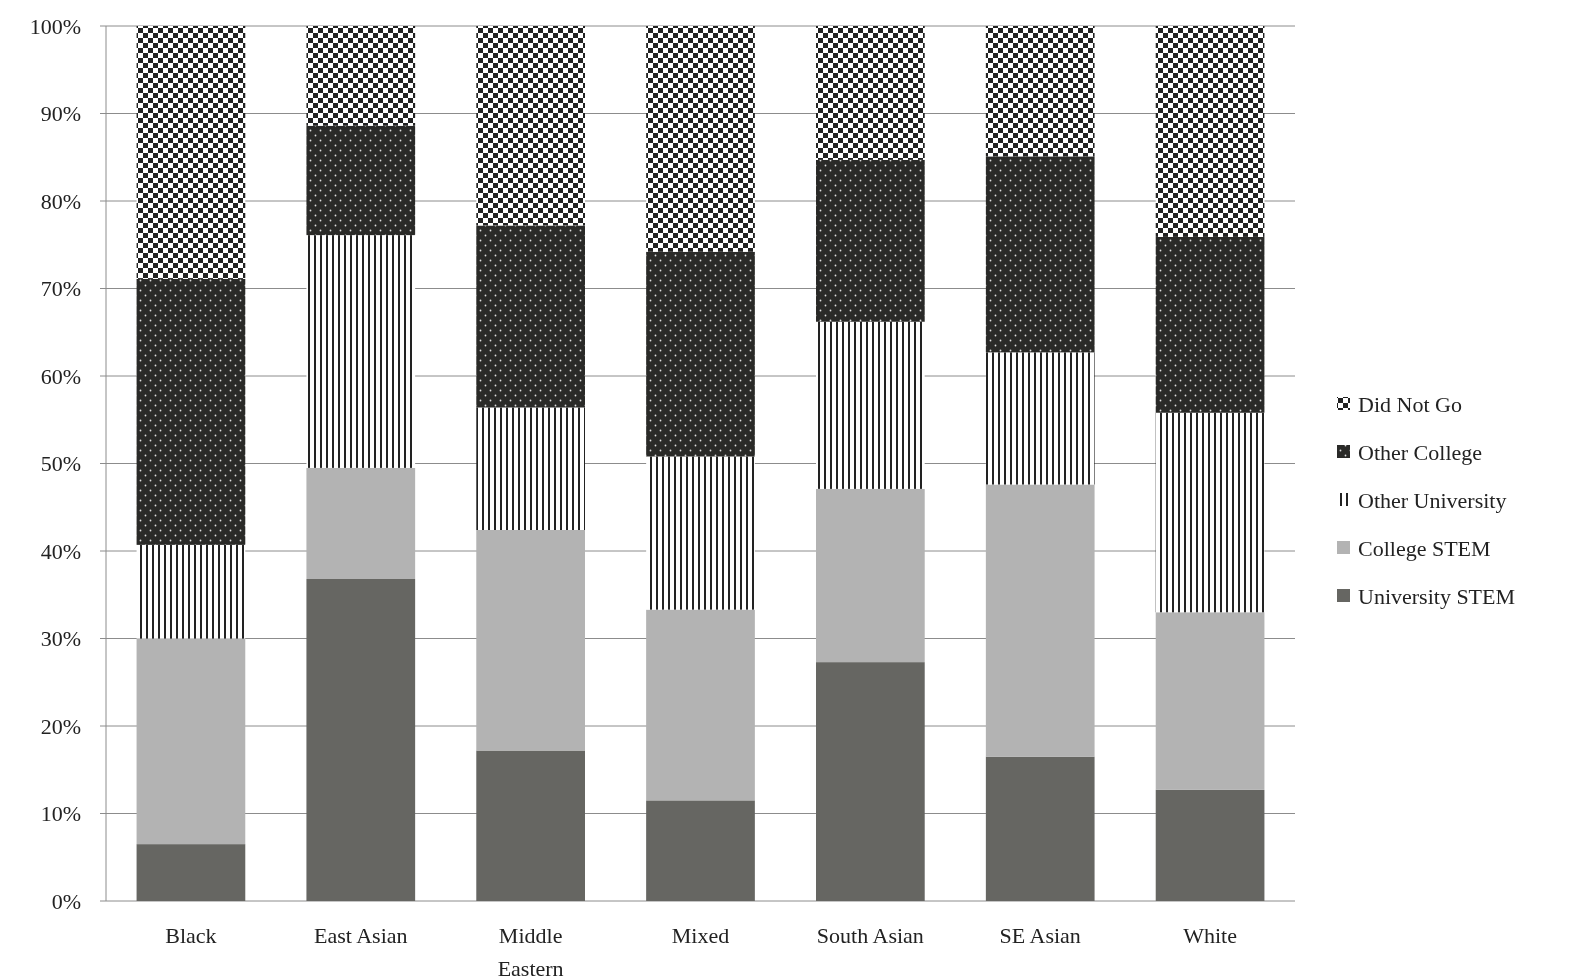  Describe the element at coordinates (1420, 452) in the screenshot. I see `legend-label: Other College` at that location.